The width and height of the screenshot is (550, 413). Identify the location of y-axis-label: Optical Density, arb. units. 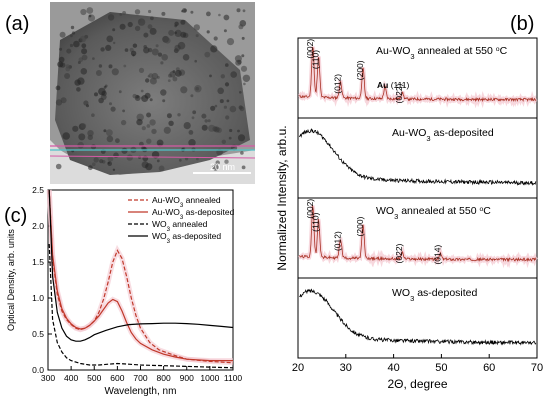
(11, 280).